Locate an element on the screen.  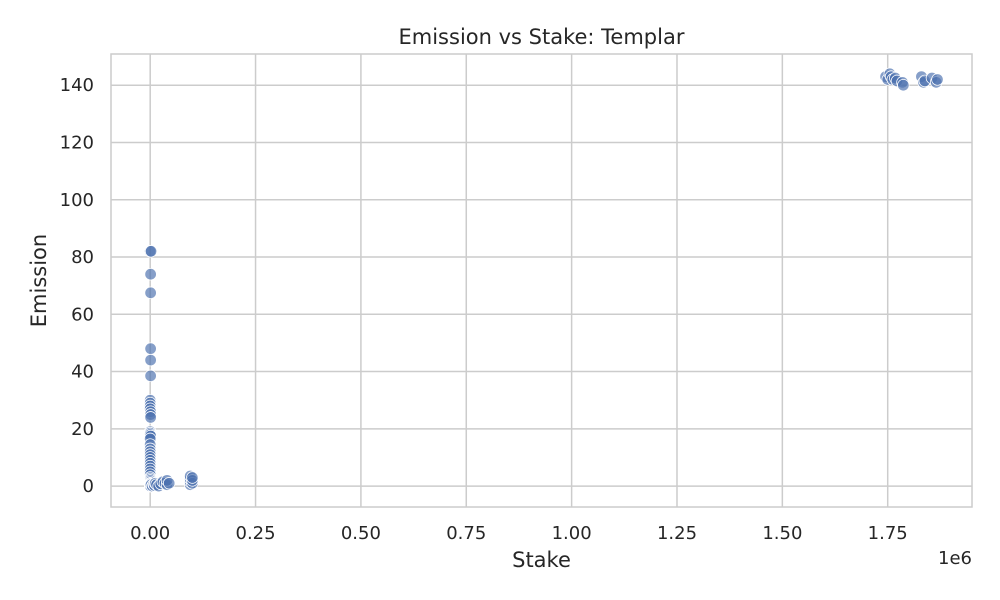
x-tick-label: 1.75 is located at coordinates (888, 533).